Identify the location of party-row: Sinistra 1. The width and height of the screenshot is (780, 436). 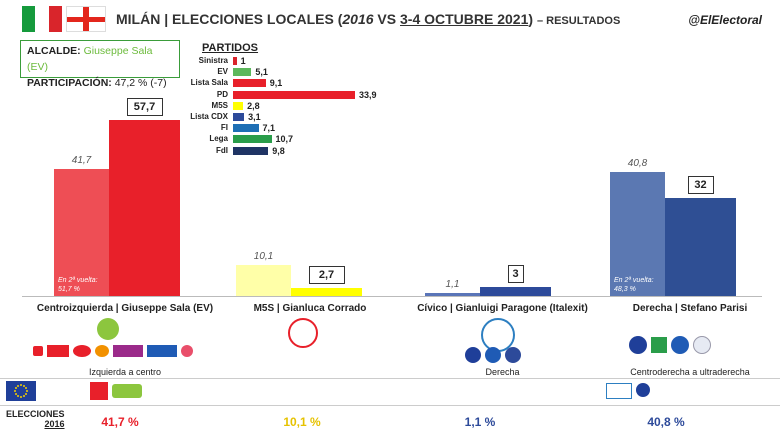
(200, 61).